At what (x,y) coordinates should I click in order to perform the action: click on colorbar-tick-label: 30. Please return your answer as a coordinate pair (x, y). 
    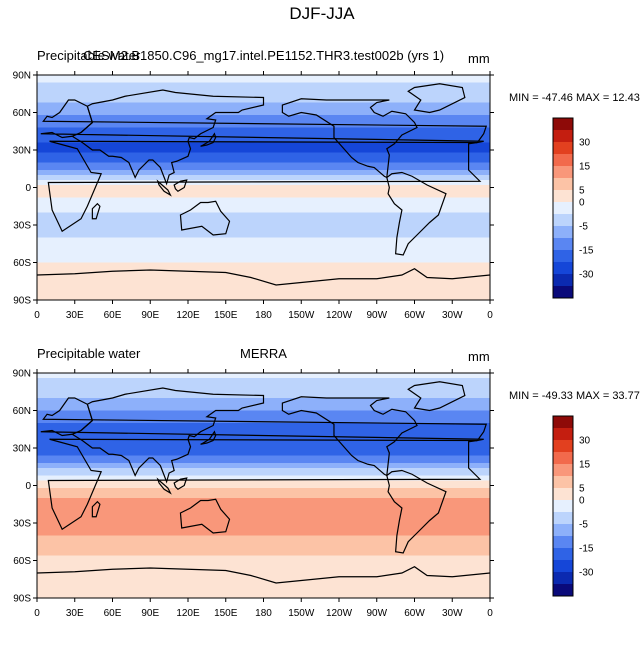
    Looking at the image, I should click on (585, 143).